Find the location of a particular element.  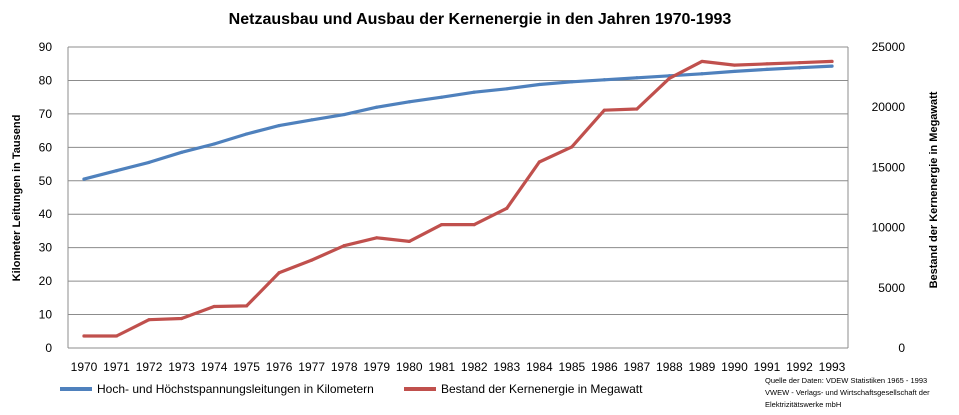

x-tick-label: 1981 is located at coordinates (441, 367).